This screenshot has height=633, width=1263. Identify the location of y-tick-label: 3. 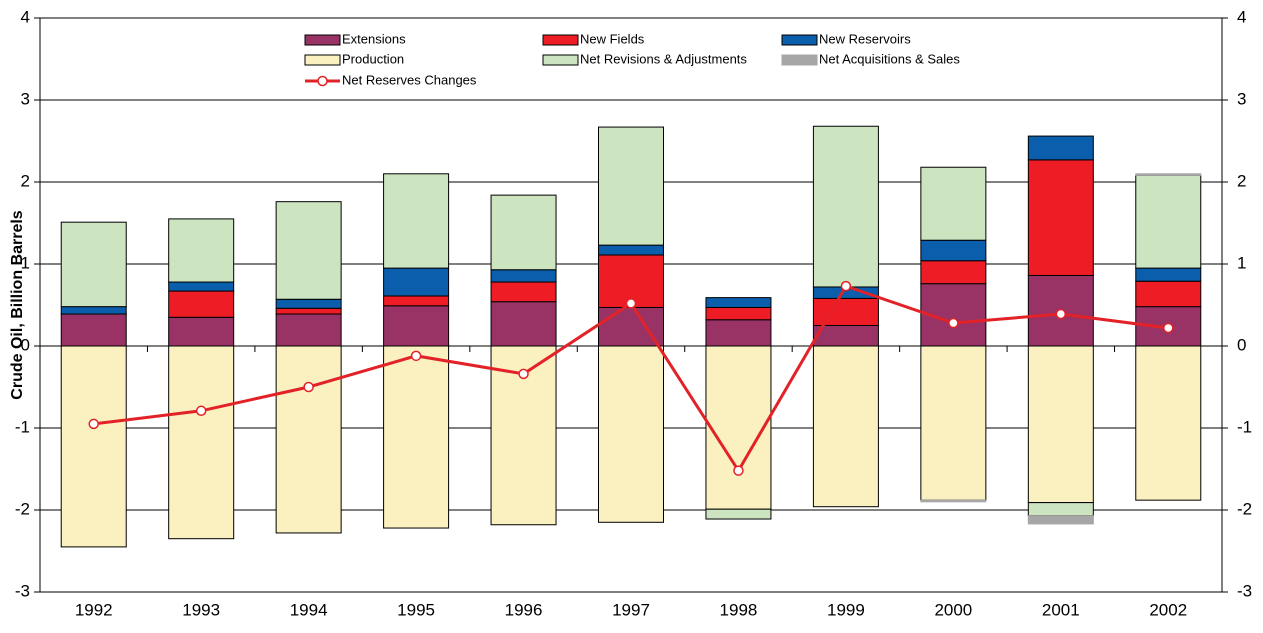
(25, 98).